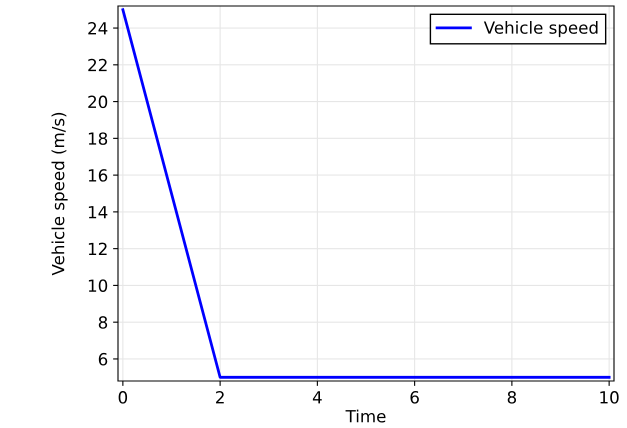 The width and height of the screenshot is (627, 428). What do you see at coordinates (98, 28) in the screenshot?
I see `y-tick-label: 24` at bounding box center [98, 28].